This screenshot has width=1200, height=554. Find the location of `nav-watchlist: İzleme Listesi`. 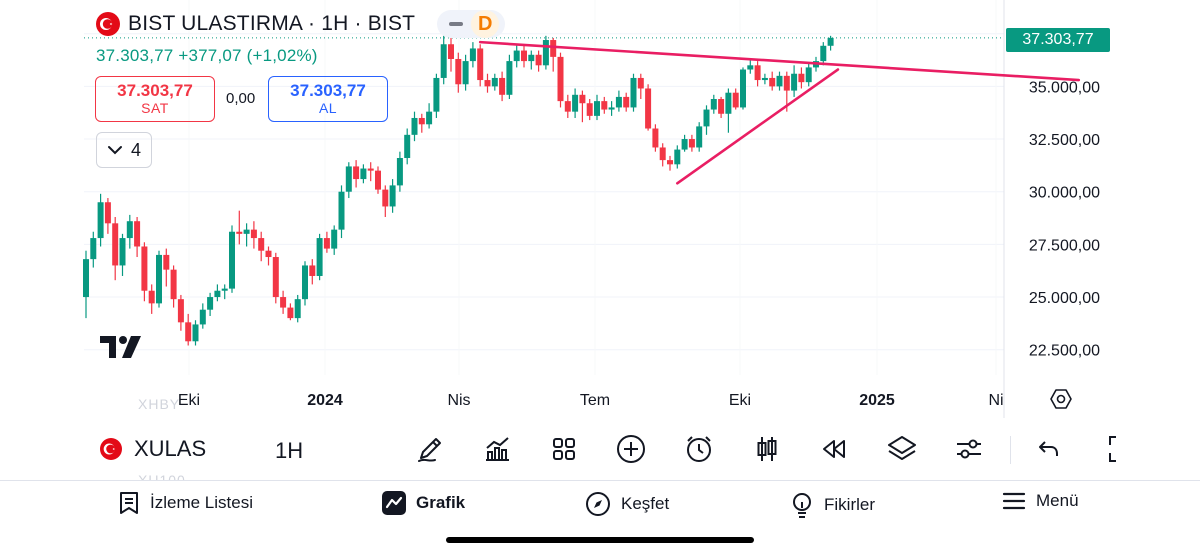

nav-watchlist: İzleme Listesi is located at coordinates (185, 503).